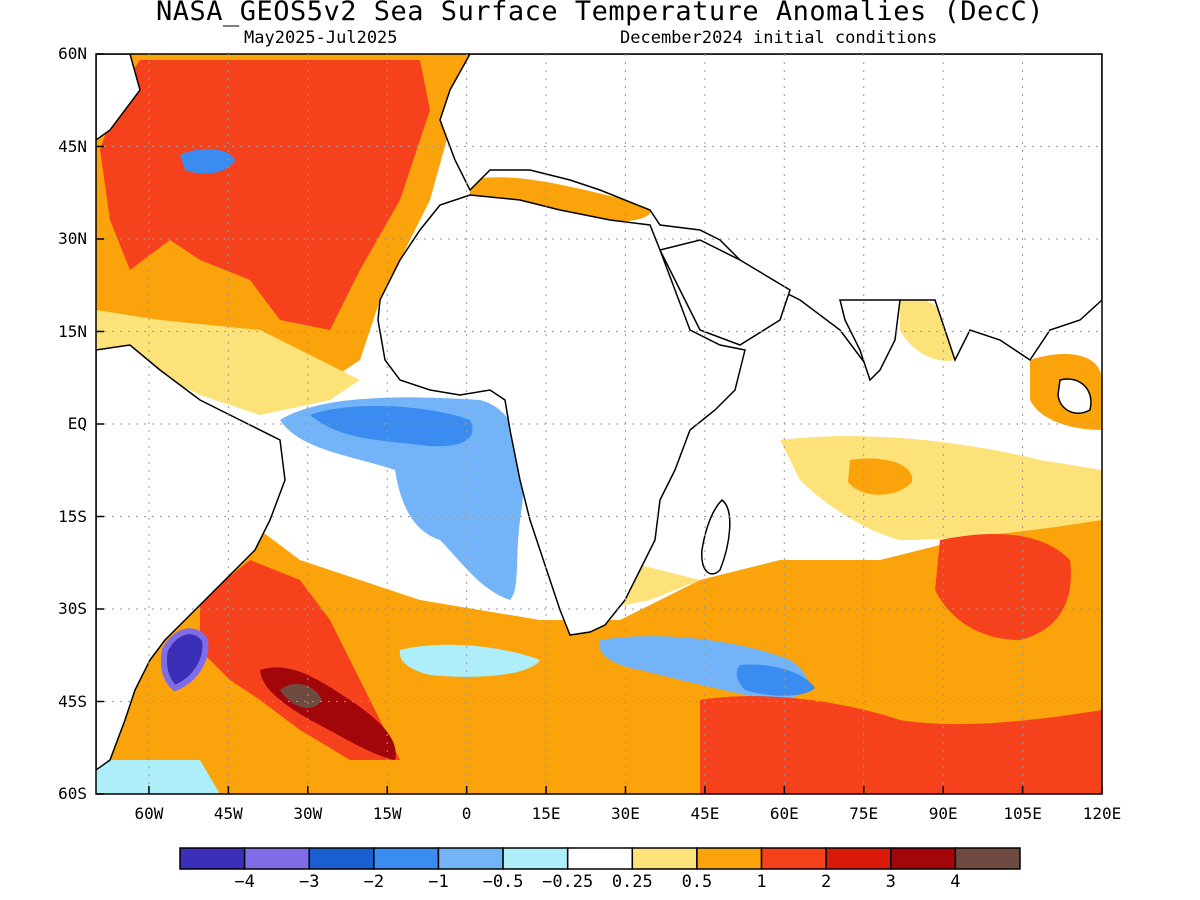 The image size is (1200, 900). Describe the element at coordinates (469, 660) in the screenshot. I see `anomaly-south-cool-streak` at that location.